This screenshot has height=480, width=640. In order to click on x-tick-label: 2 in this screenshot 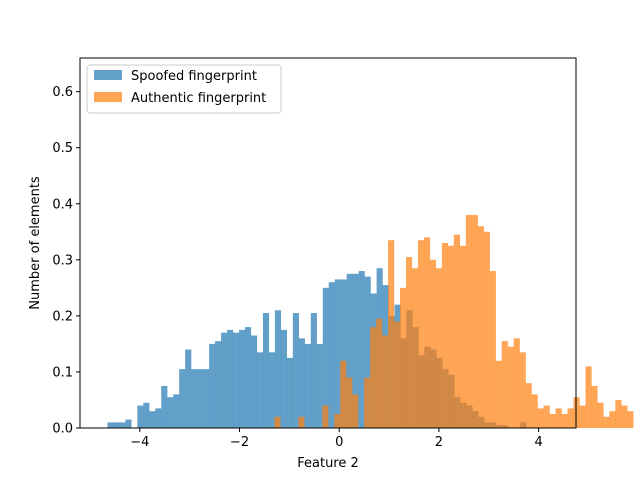, I will do `click(439, 442)`.